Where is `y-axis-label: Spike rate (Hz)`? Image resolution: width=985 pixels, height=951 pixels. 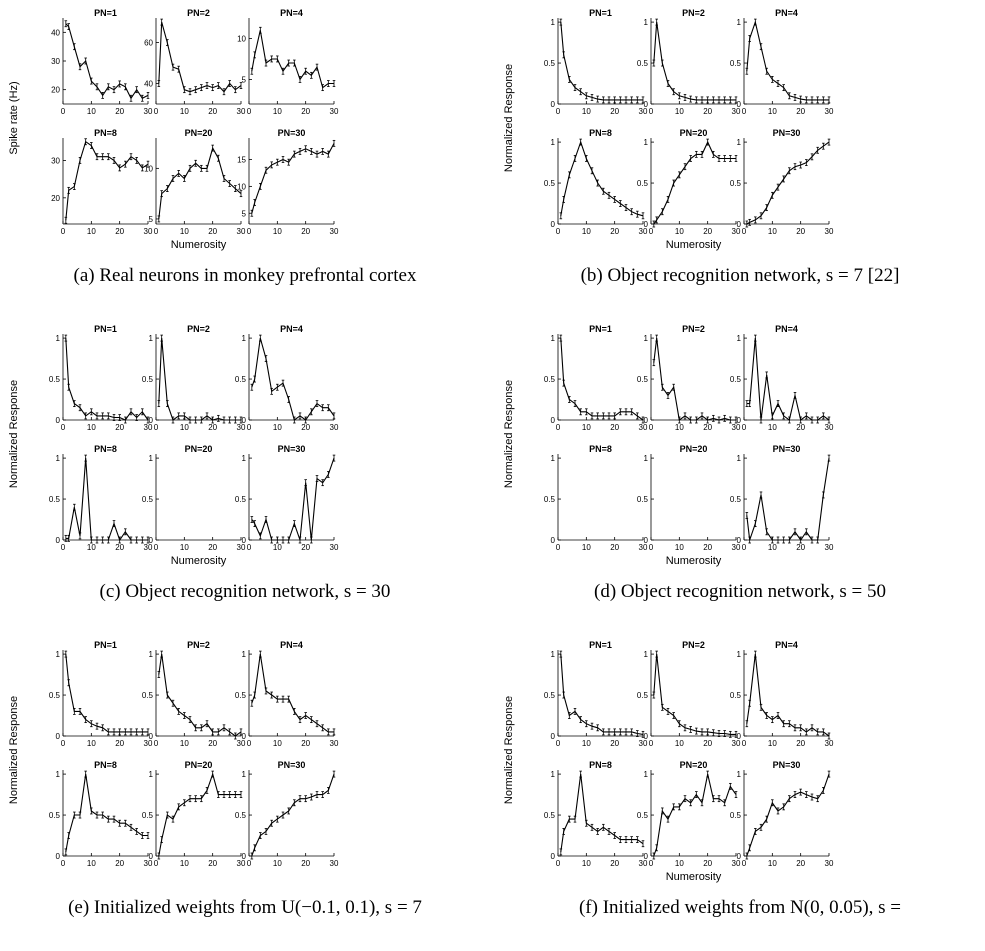 y-axis-label: Spike rate (Hz) is located at coordinates (14, 117).